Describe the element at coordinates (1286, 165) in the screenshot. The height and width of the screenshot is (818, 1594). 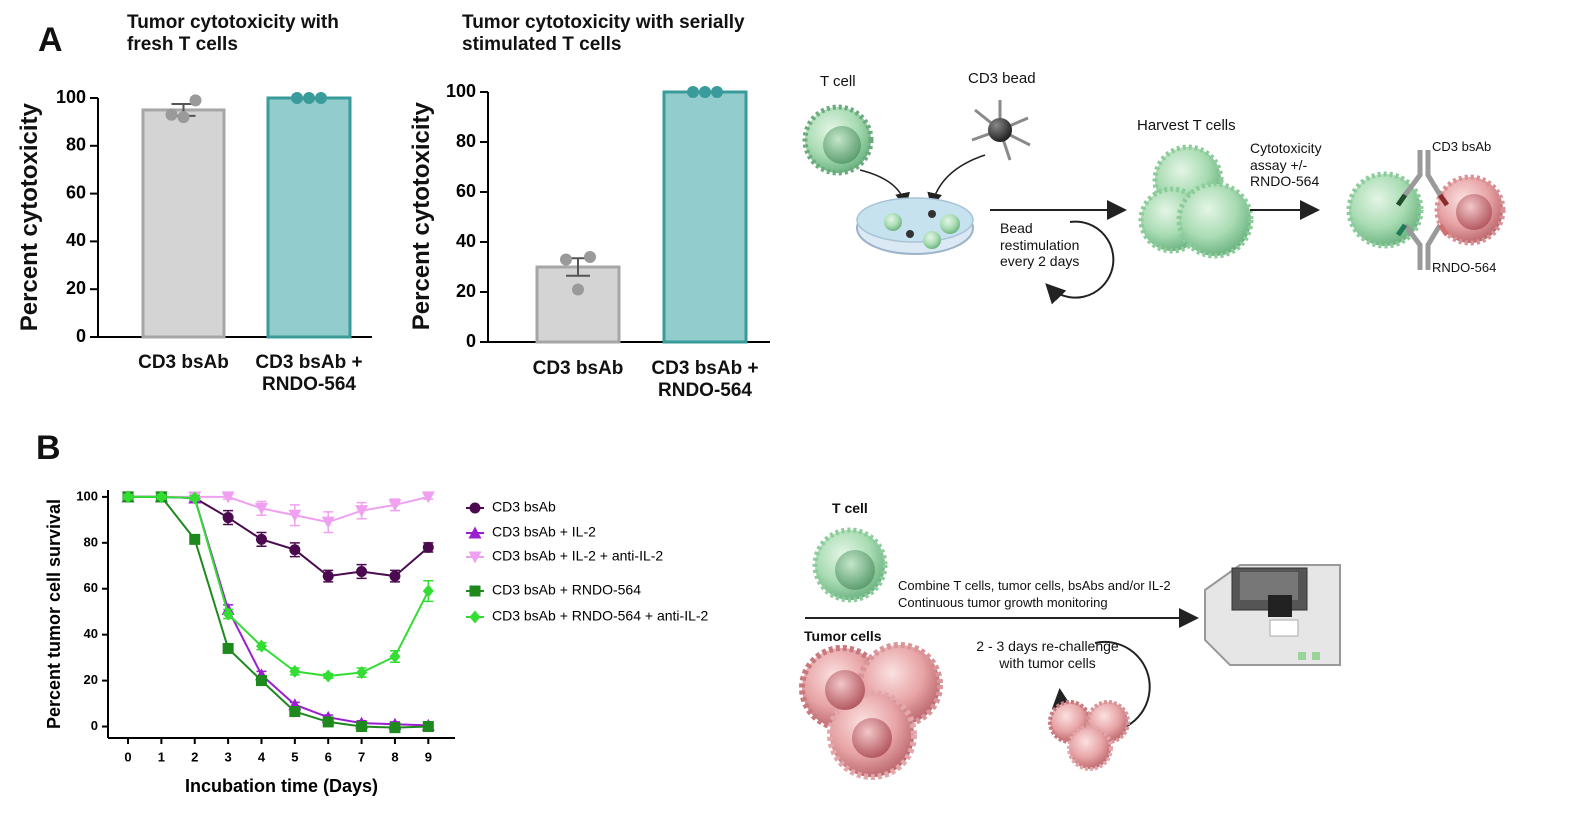
I see `label: Cytotoxicity assay +/- RNDO-564` at that location.